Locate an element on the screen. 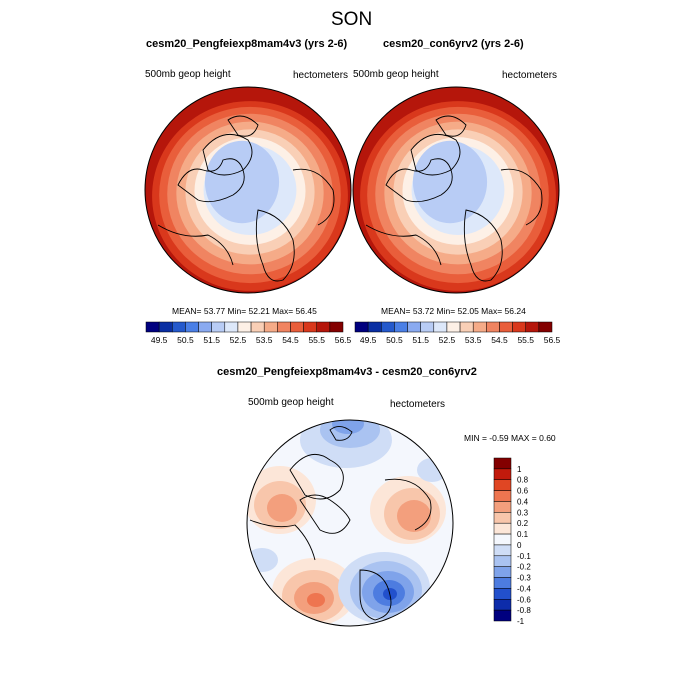  colorbar-tick-label: -1 is located at coordinates (521, 621).